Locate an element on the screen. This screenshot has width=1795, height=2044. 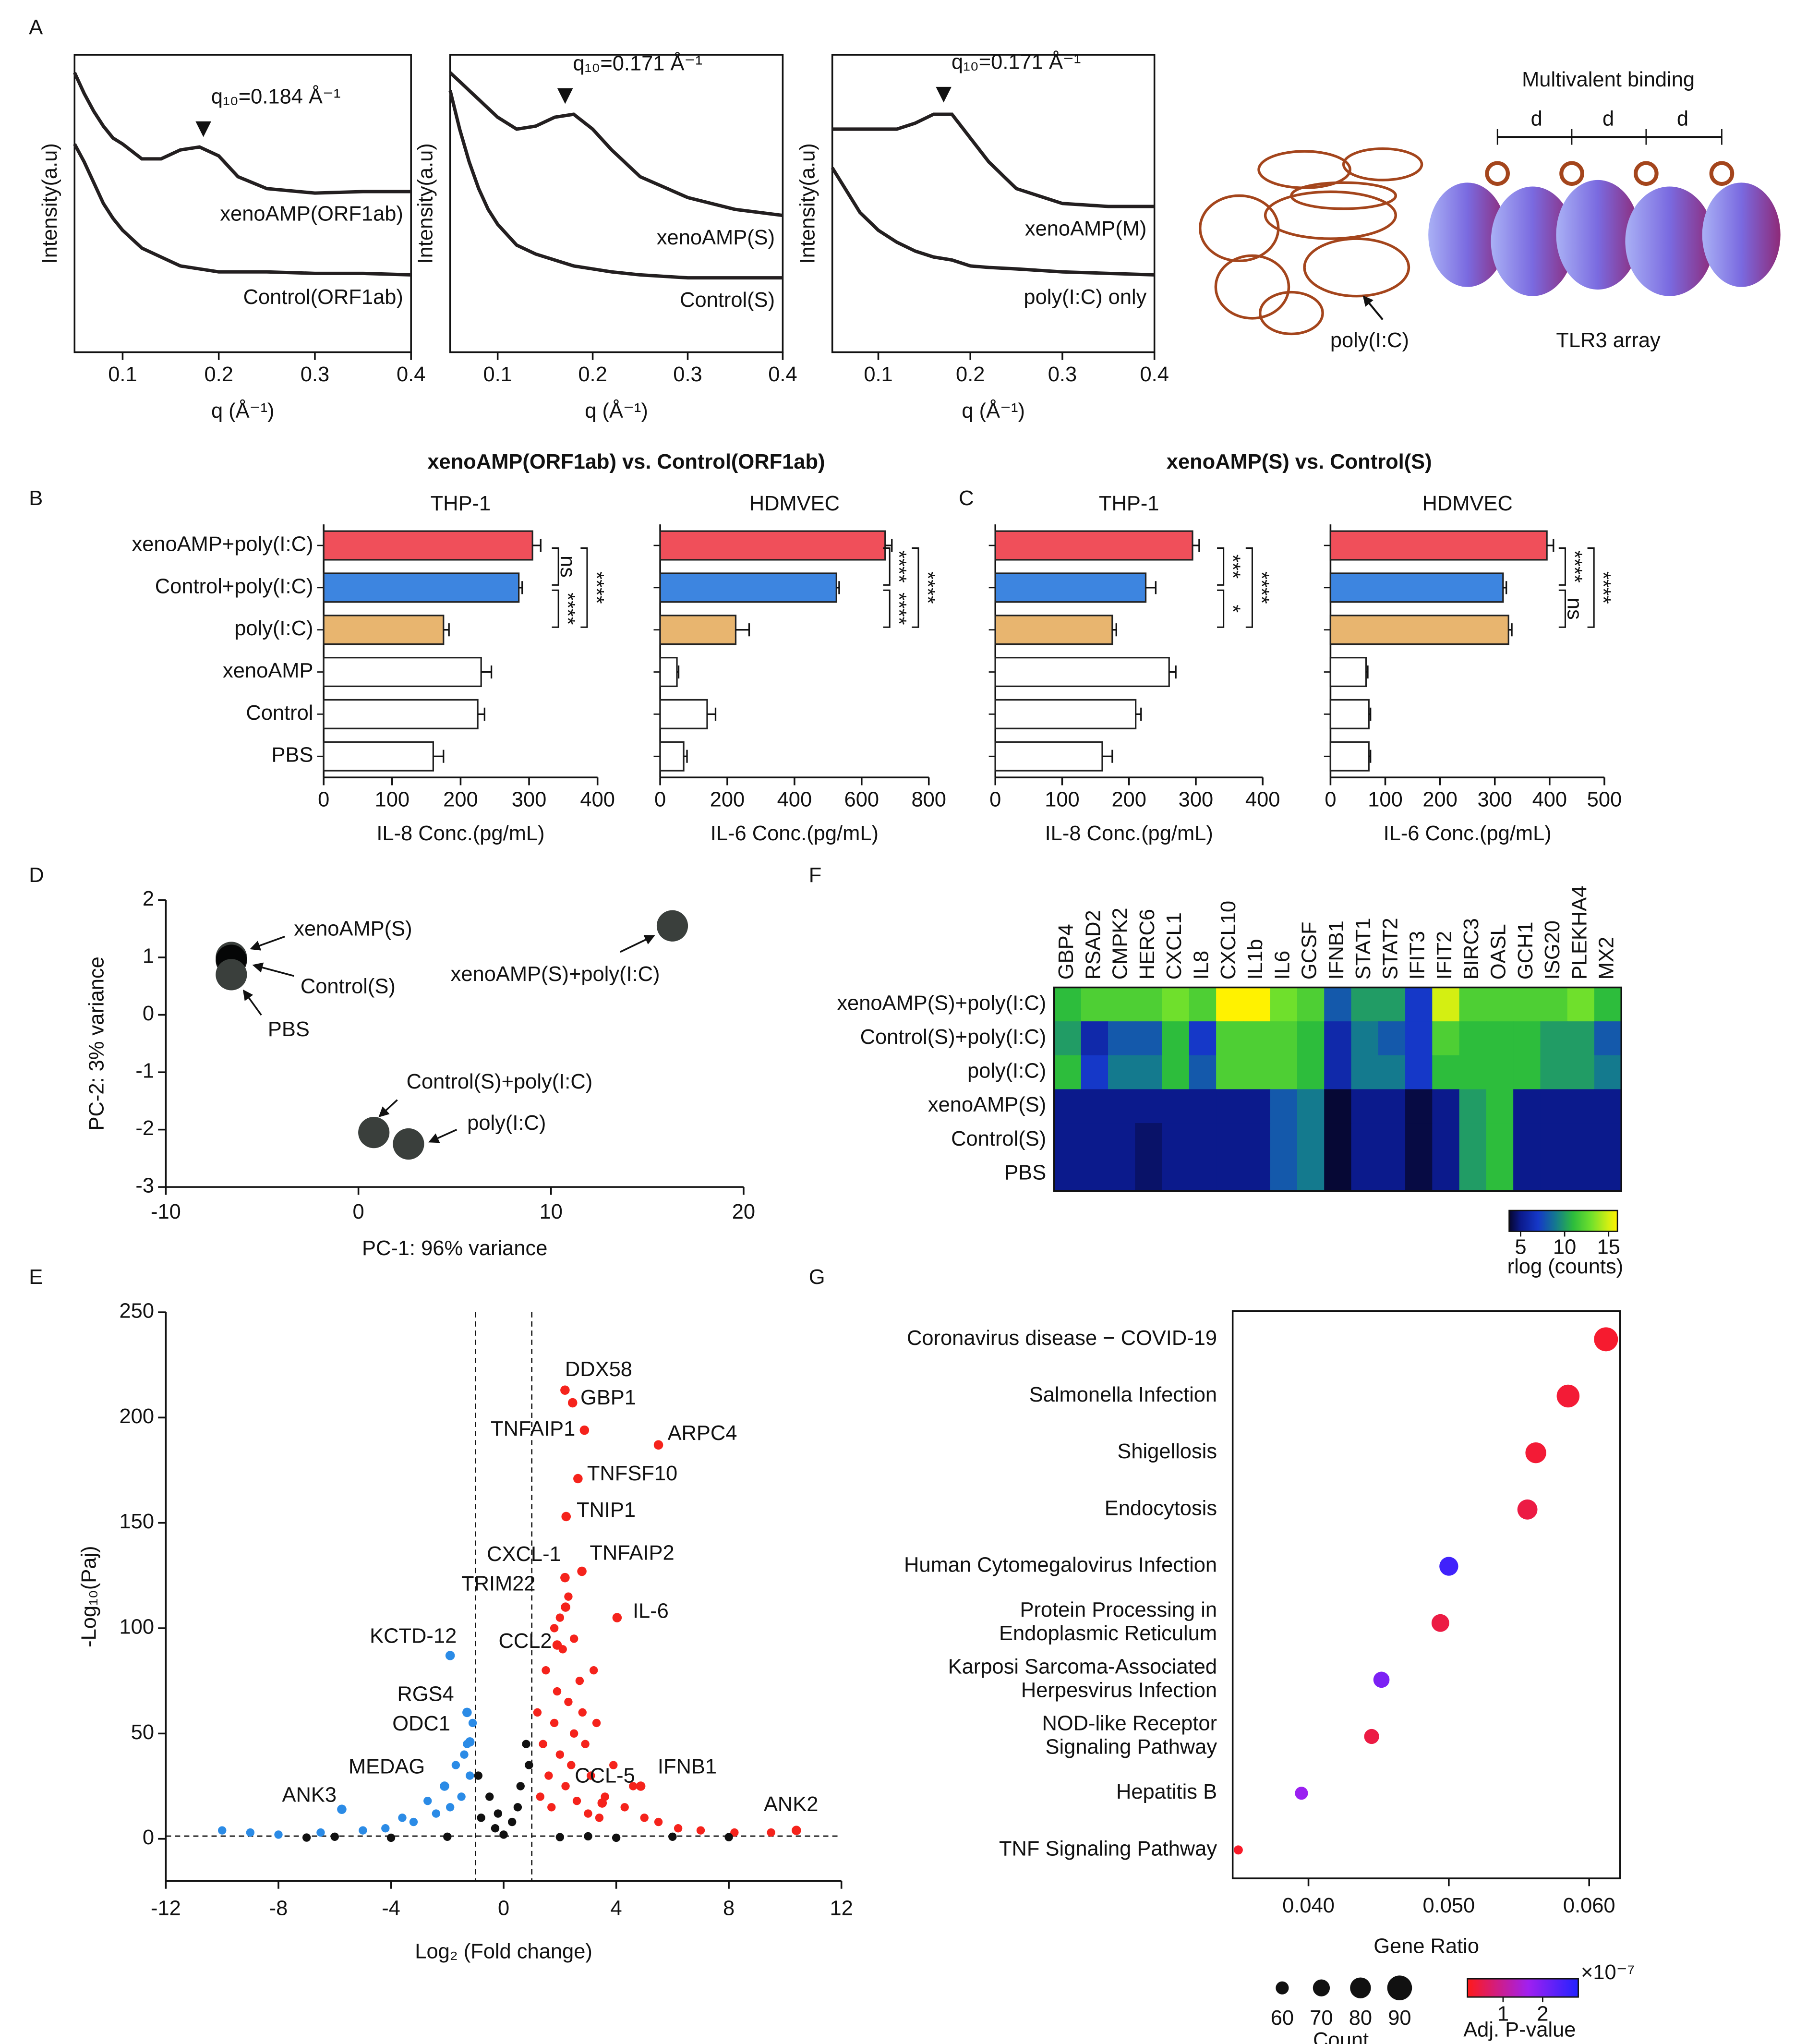
label-arrow is located at coordinates (267, 943).